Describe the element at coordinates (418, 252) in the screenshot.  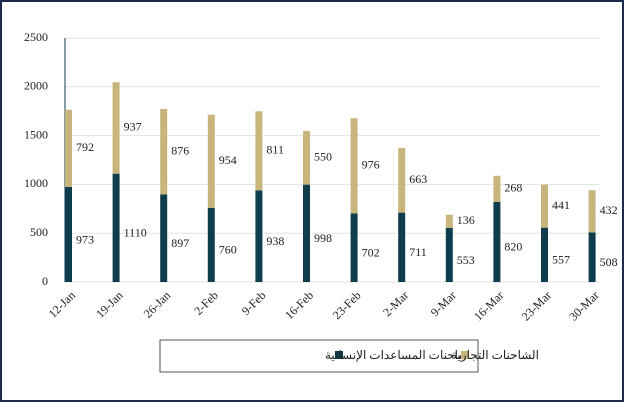
I see `data-label: 711` at that location.